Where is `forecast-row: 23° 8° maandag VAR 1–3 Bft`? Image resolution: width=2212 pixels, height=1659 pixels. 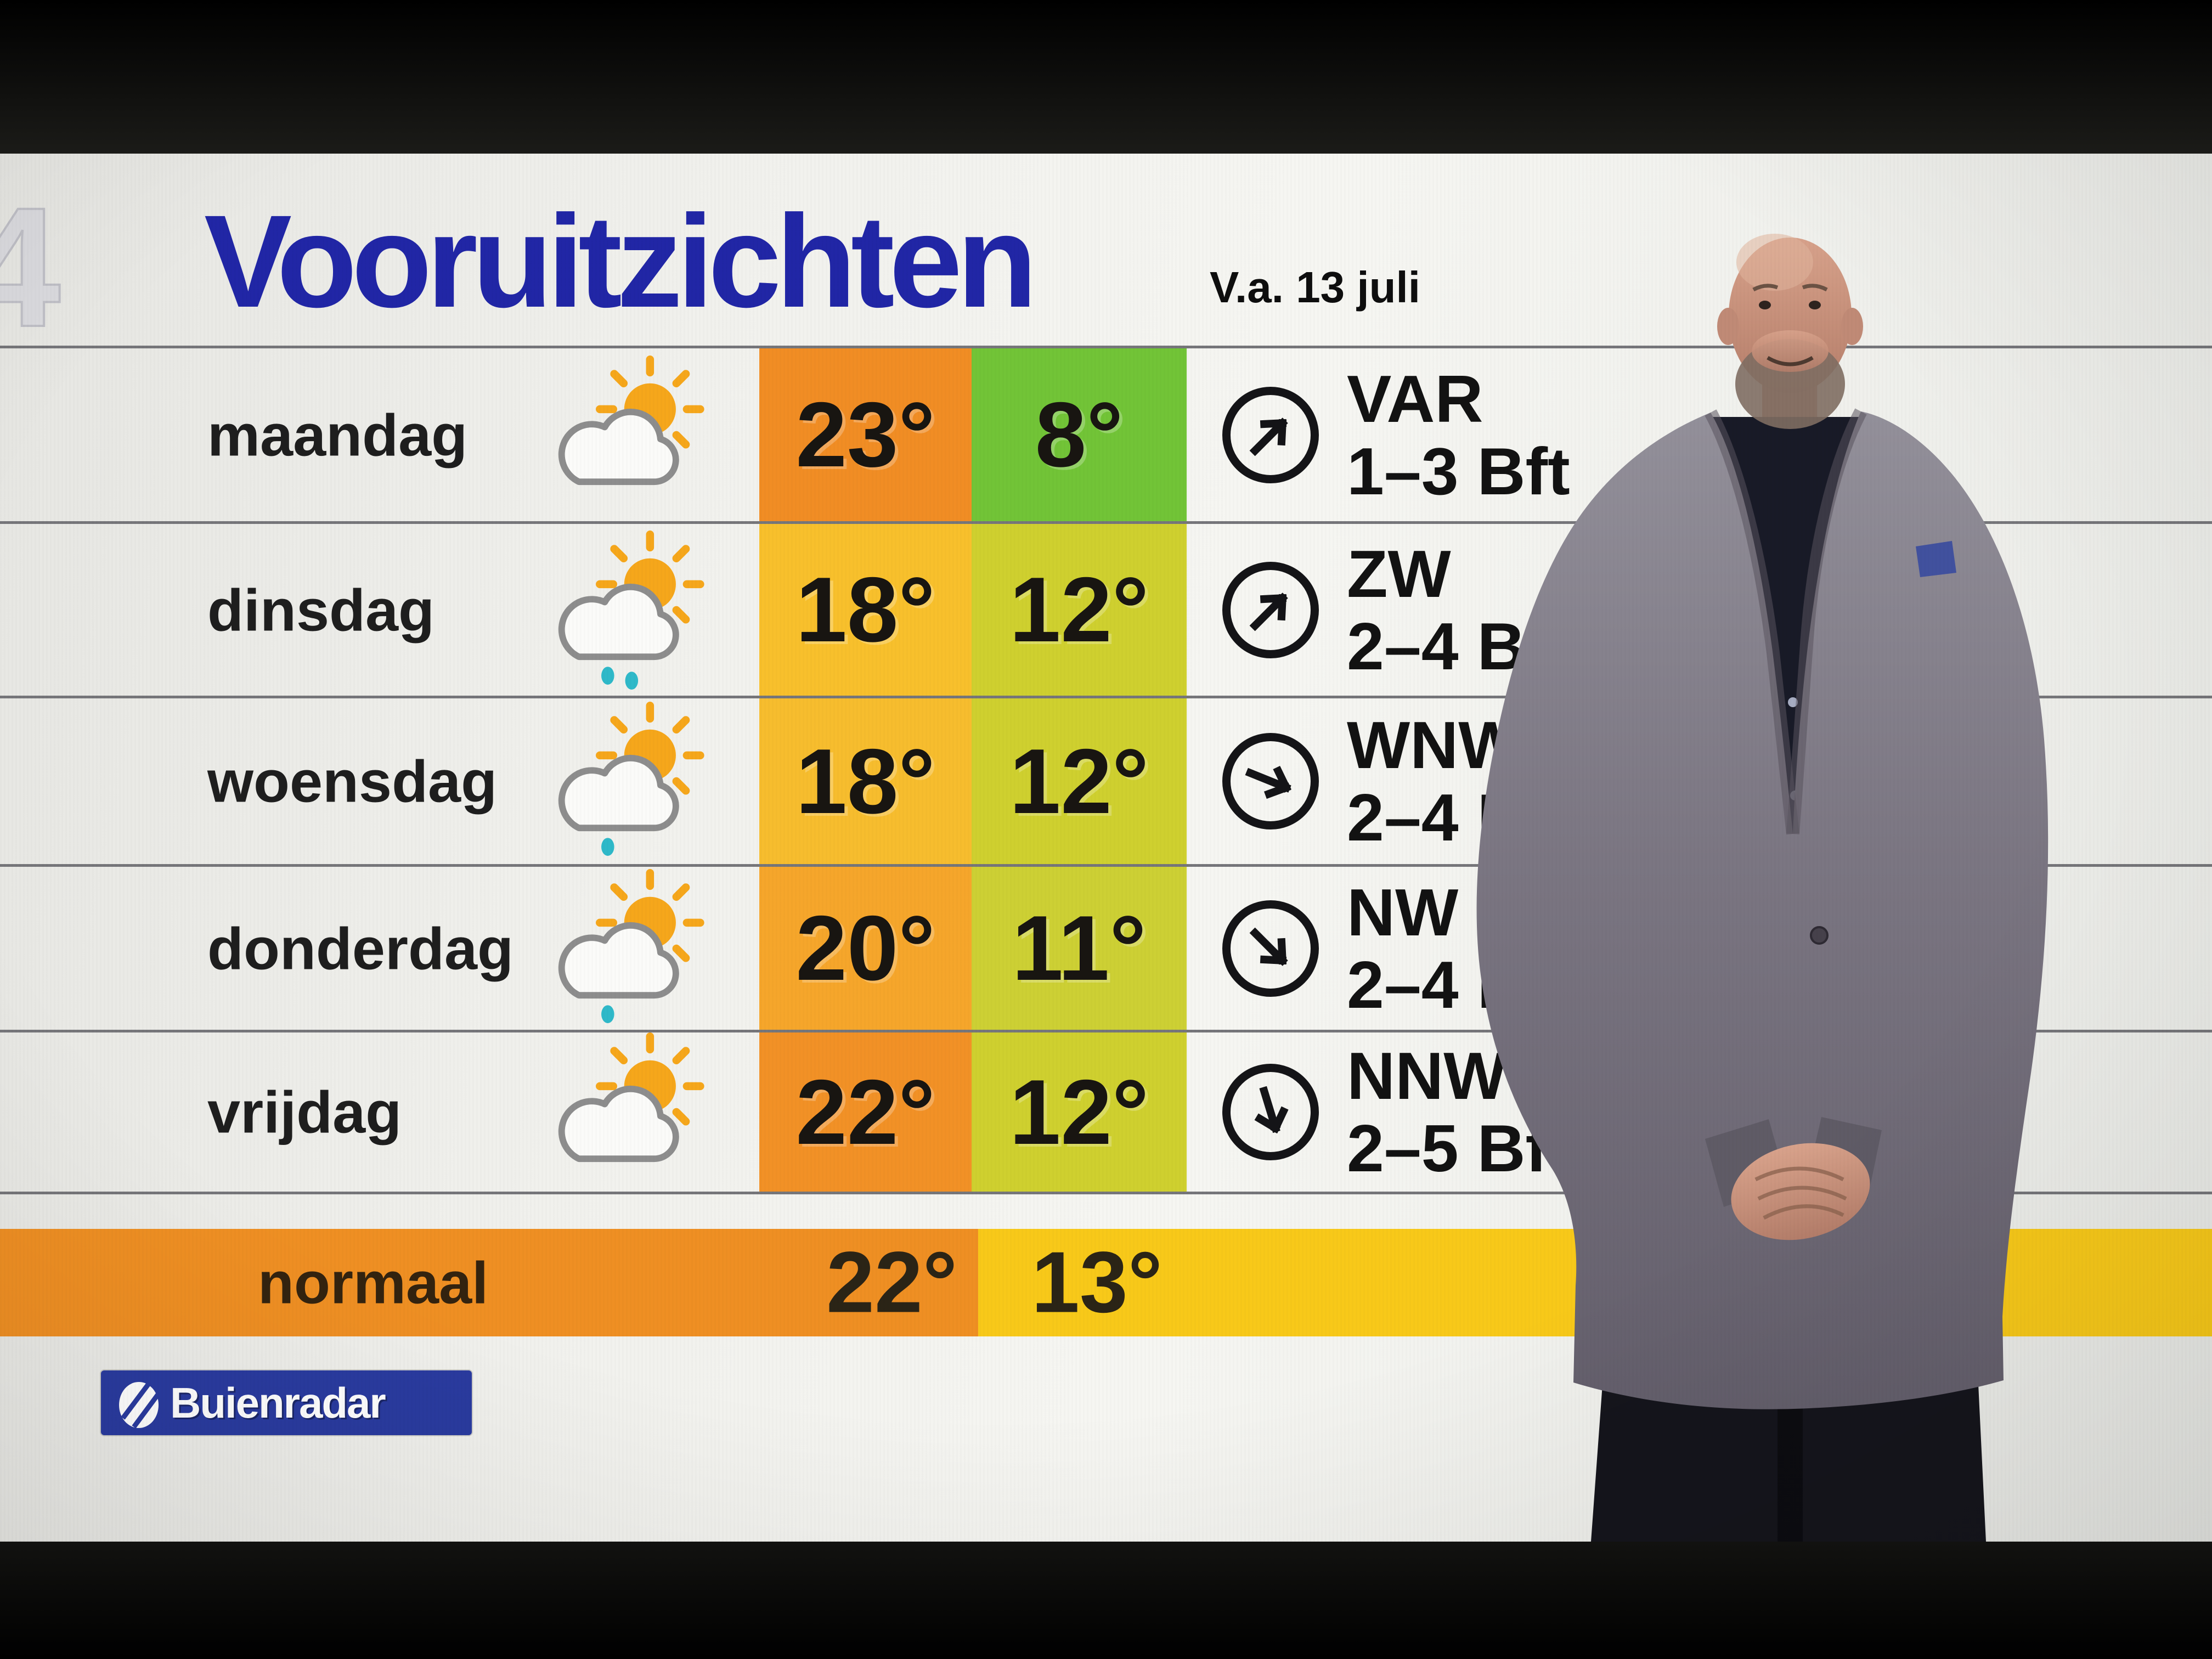
forecast-row: 23° 8° maandag VAR 1–3 Bft is located at coordinates (1106, 435).